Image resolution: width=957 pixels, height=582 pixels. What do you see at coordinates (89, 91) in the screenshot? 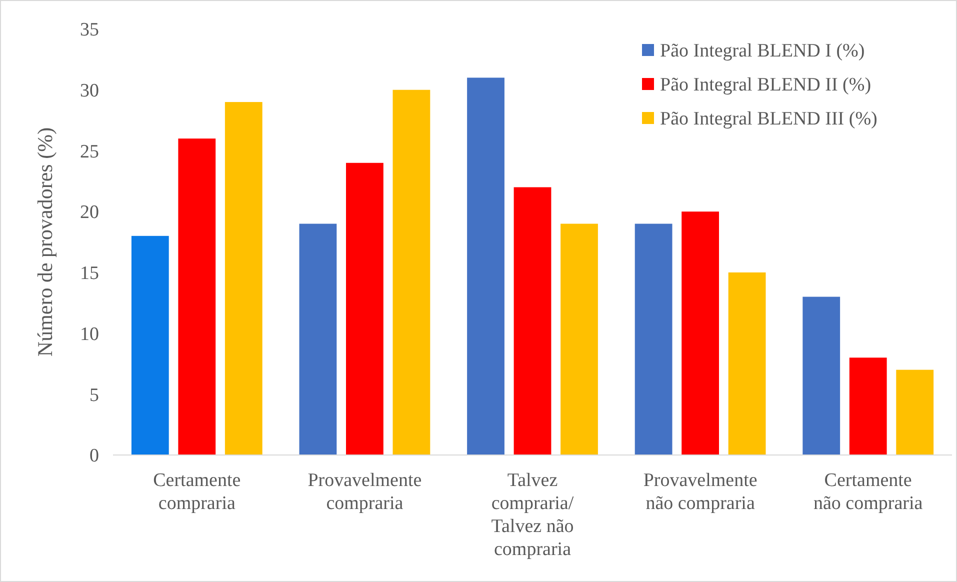
I see `y-tick-label: 30` at bounding box center [89, 91].